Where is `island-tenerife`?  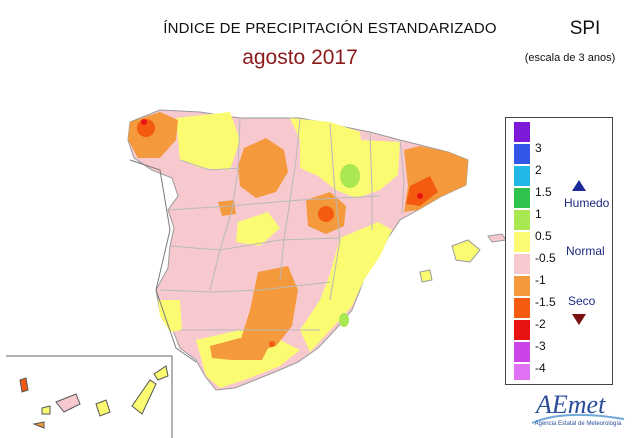
island-tenerife is located at coordinates (68, 403).